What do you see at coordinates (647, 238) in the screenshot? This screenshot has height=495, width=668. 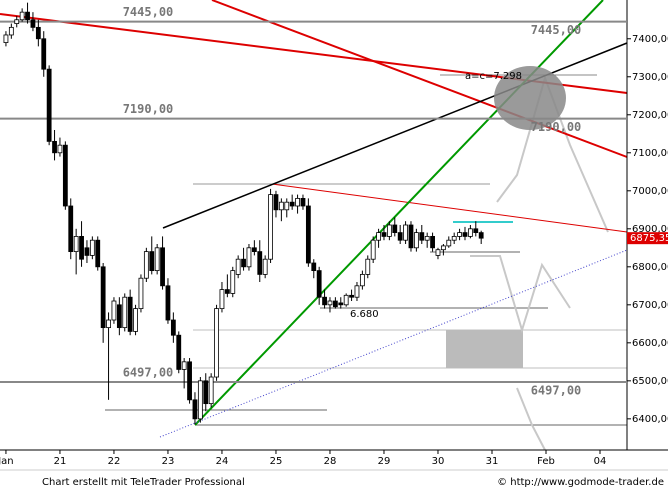 I see `last-price-box` at bounding box center [647, 238].